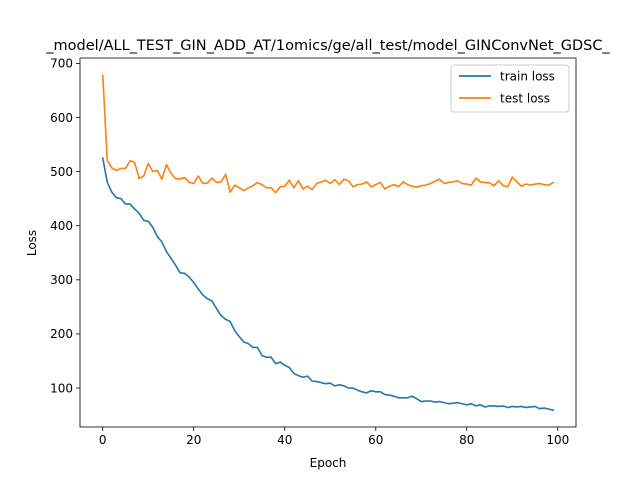  I want to click on legend-label-test-loss: test loss, so click(525, 99).